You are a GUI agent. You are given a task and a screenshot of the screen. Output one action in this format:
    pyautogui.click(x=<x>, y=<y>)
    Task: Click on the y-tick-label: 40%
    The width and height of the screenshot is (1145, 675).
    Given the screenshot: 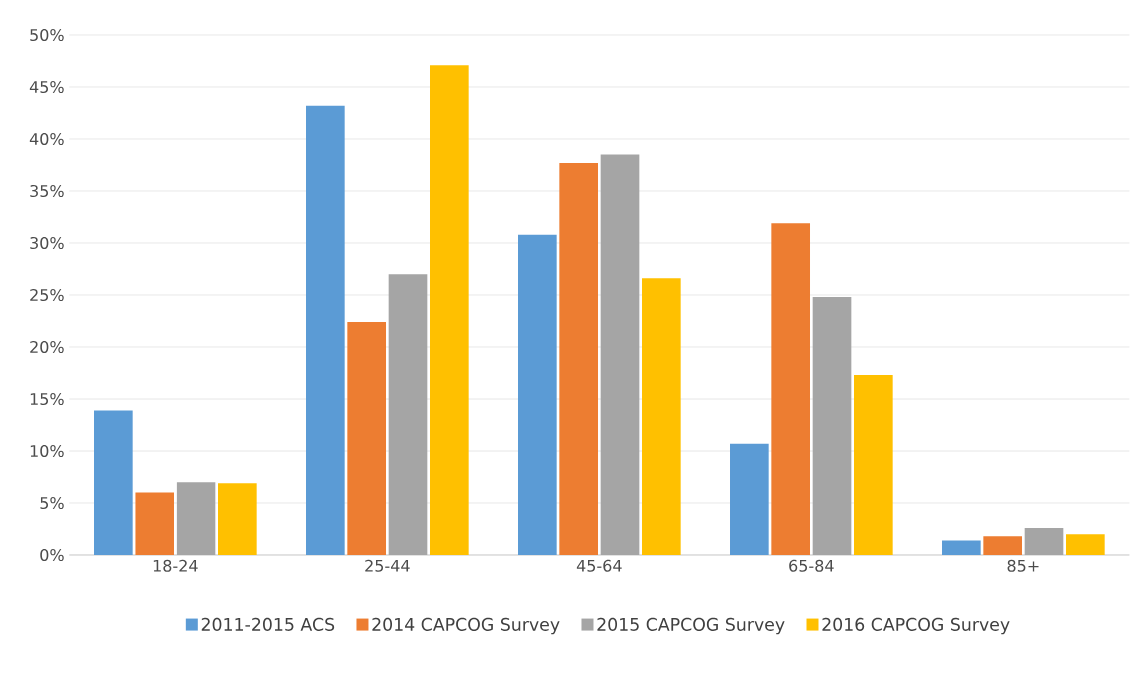 What is the action you would take?
    pyautogui.click(x=46, y=139)
    